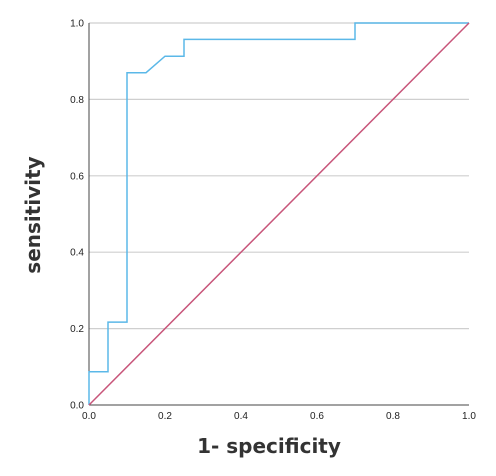  Describe the element at coordinates (317, 416) in the screenshot. I see `x-tick-label-3: 0.6` at that location.